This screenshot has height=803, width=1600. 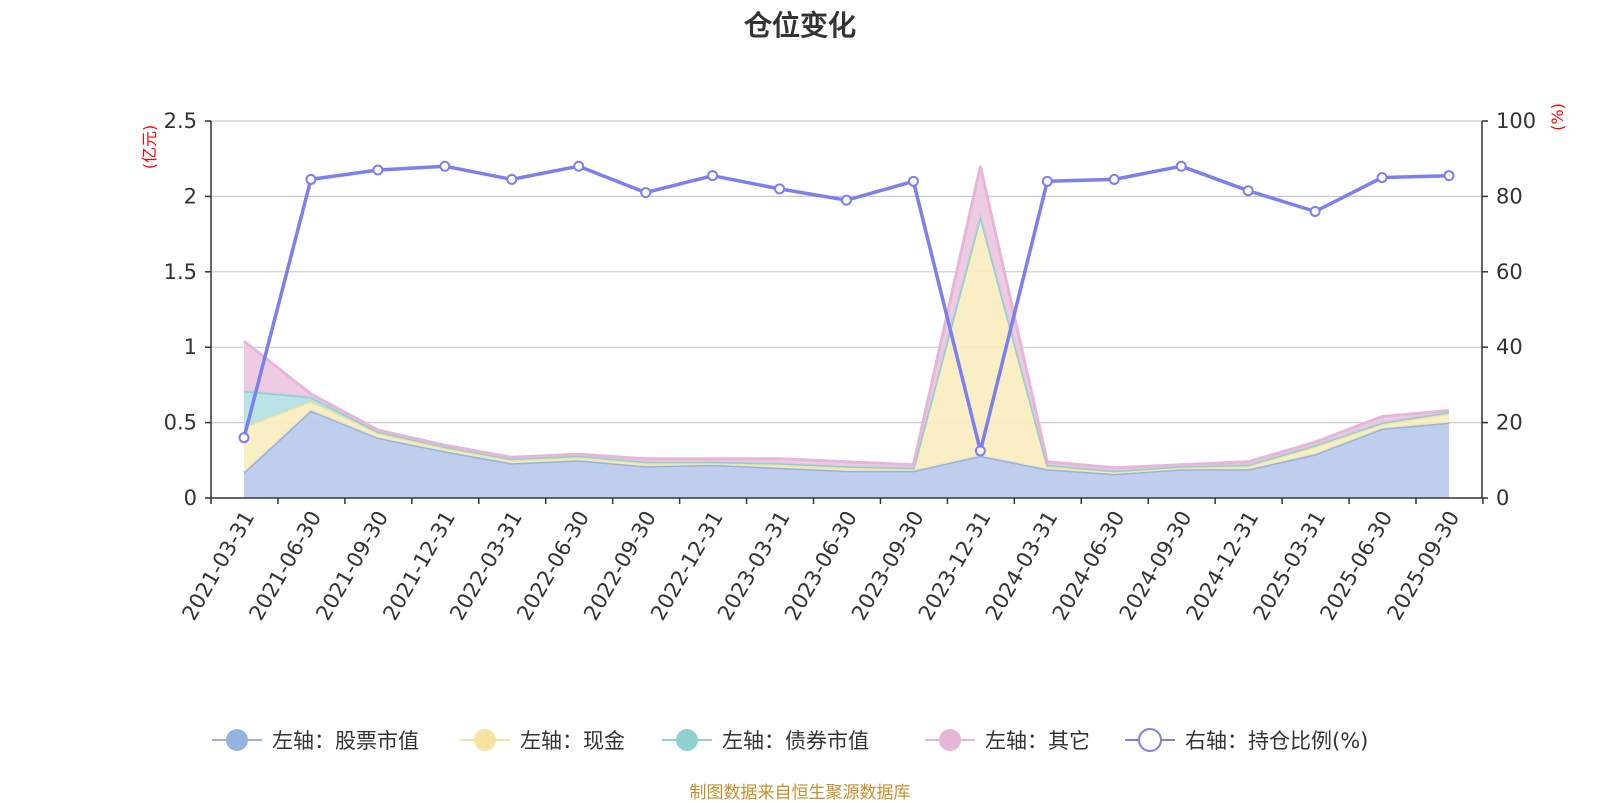 I want to click on right-axis-unit: (%), so click(x=1557, y=117).